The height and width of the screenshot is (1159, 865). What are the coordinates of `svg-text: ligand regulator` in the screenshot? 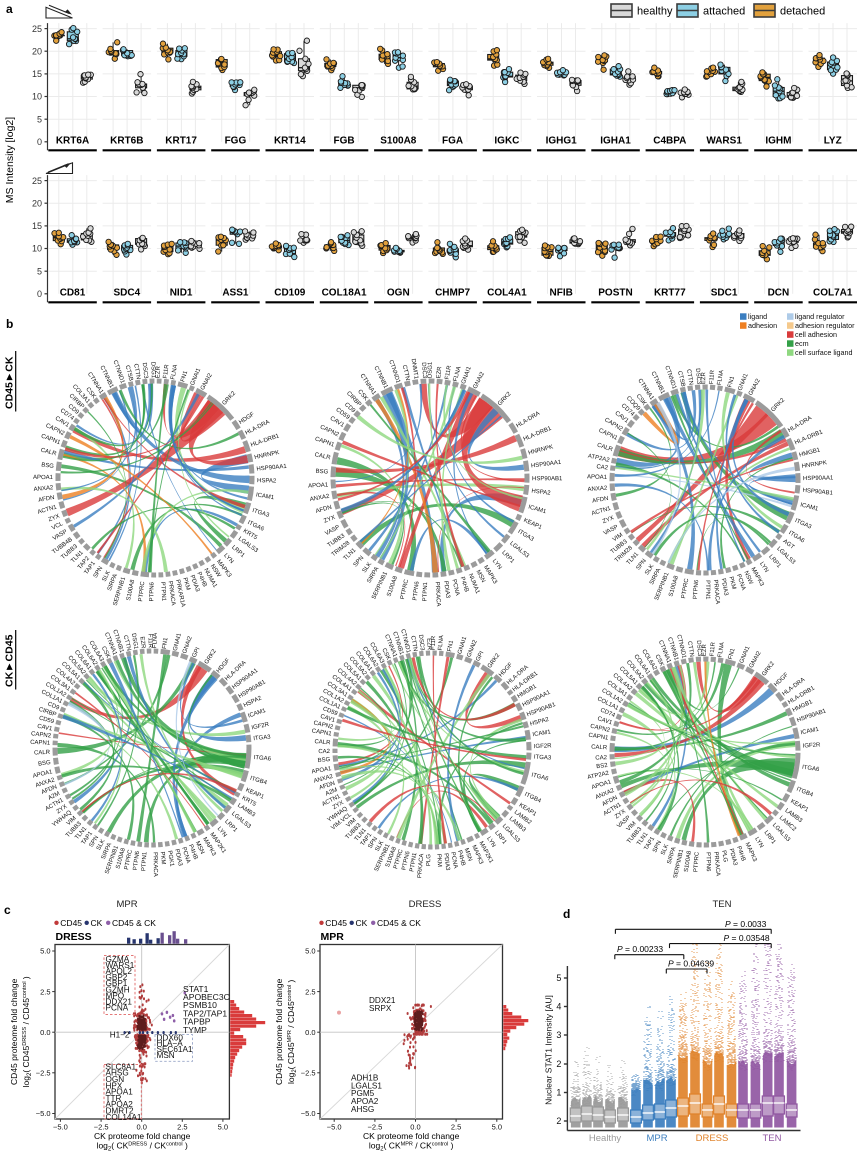 It's located at (820, 316).